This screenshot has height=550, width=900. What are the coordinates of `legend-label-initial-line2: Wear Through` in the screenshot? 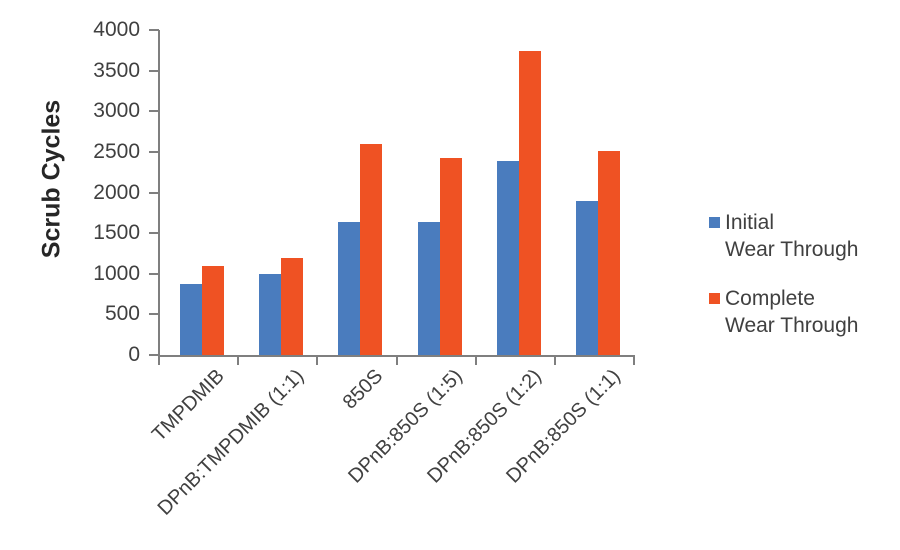 It's located at (792, 249).